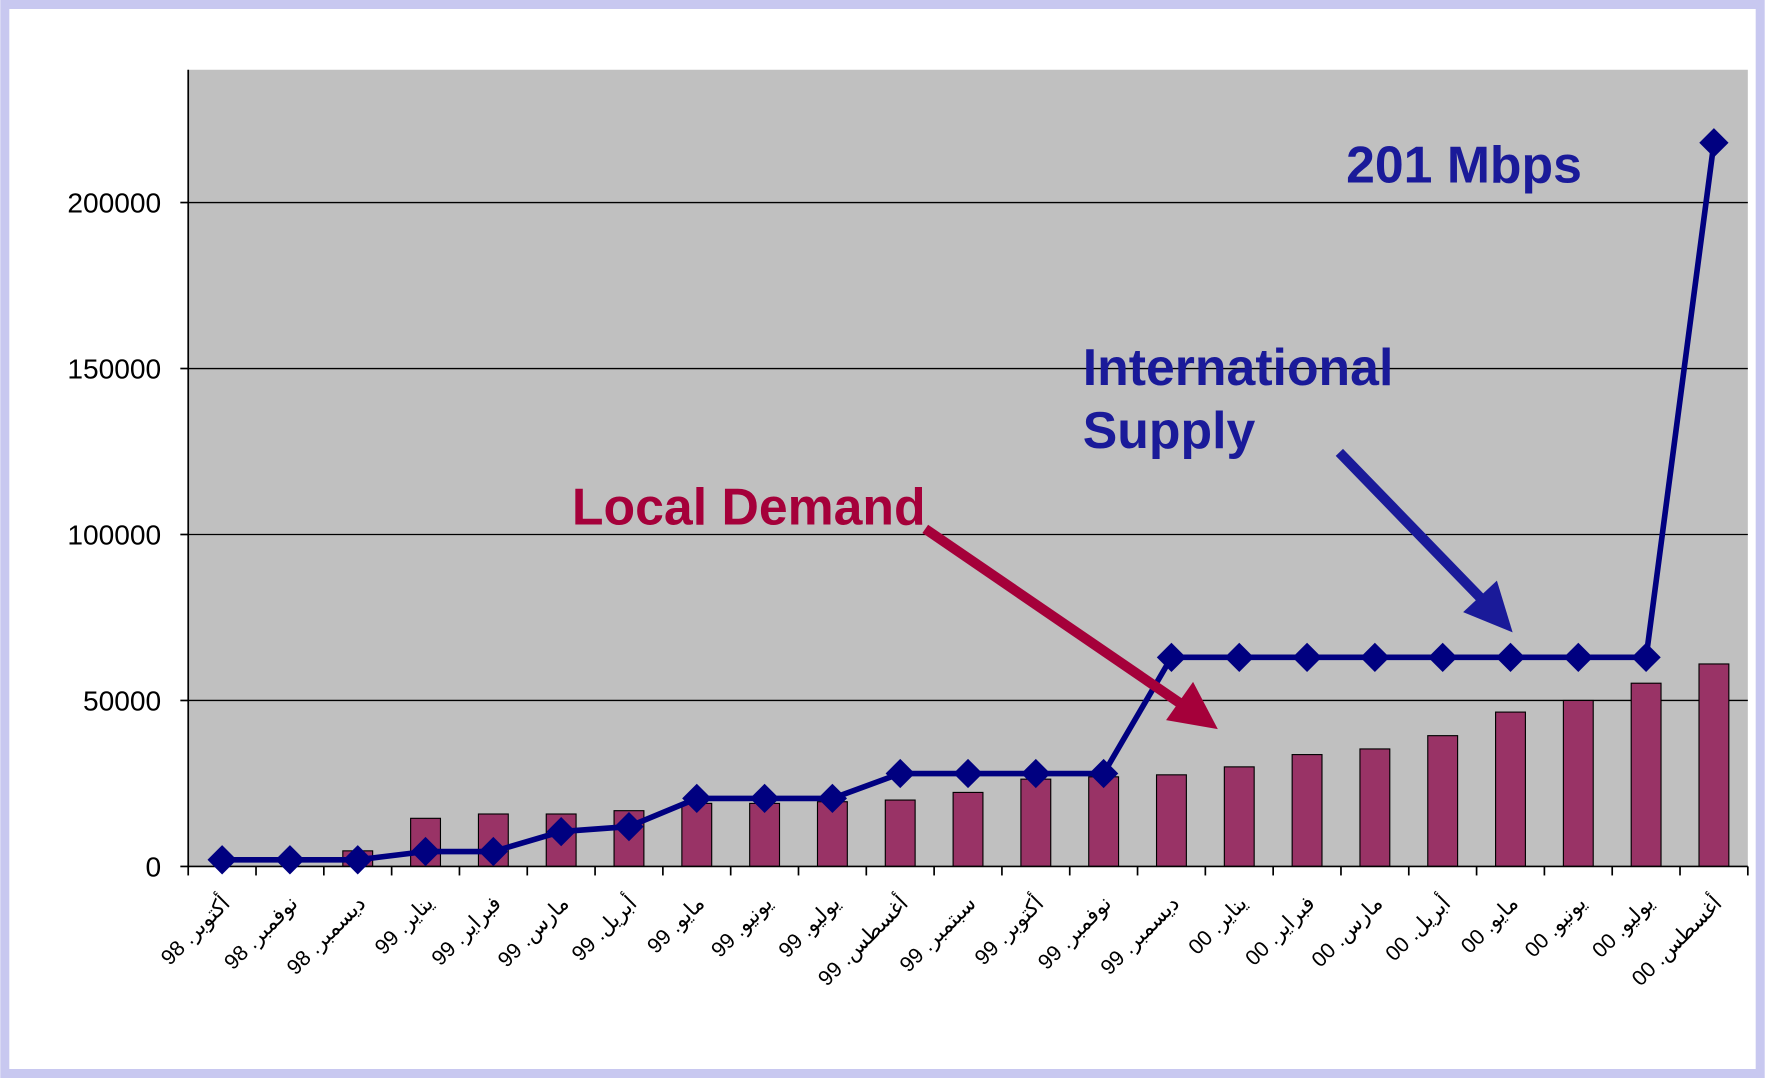  I want to click on y-tick-label: 50000, so click(122, 701).